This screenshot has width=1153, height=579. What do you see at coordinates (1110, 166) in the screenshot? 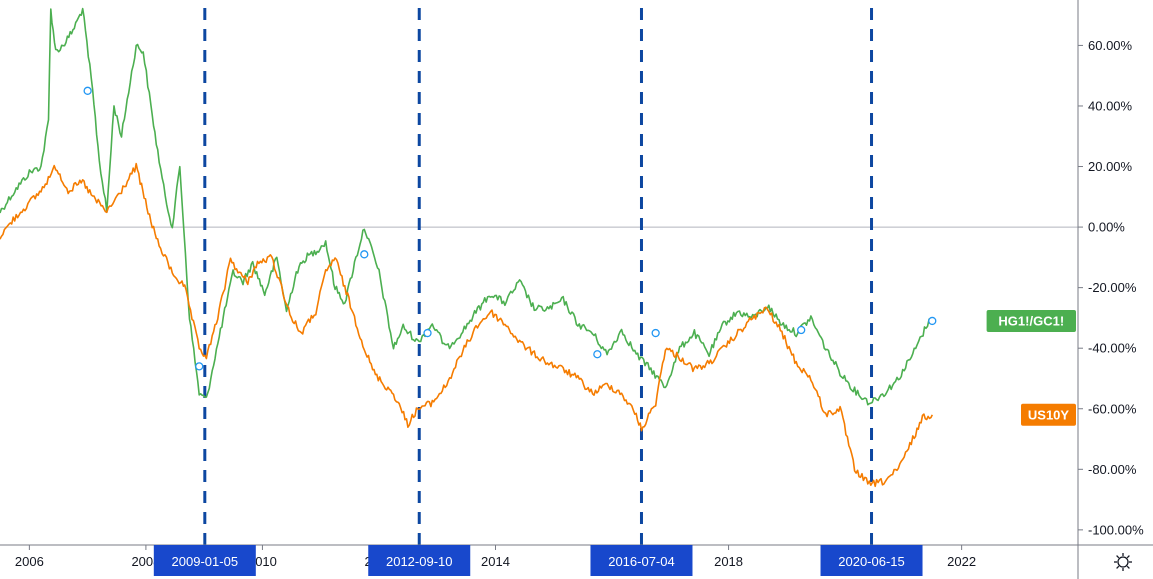
I see `y-tick-label: 20.00%` at bounding box center [1110, 166].